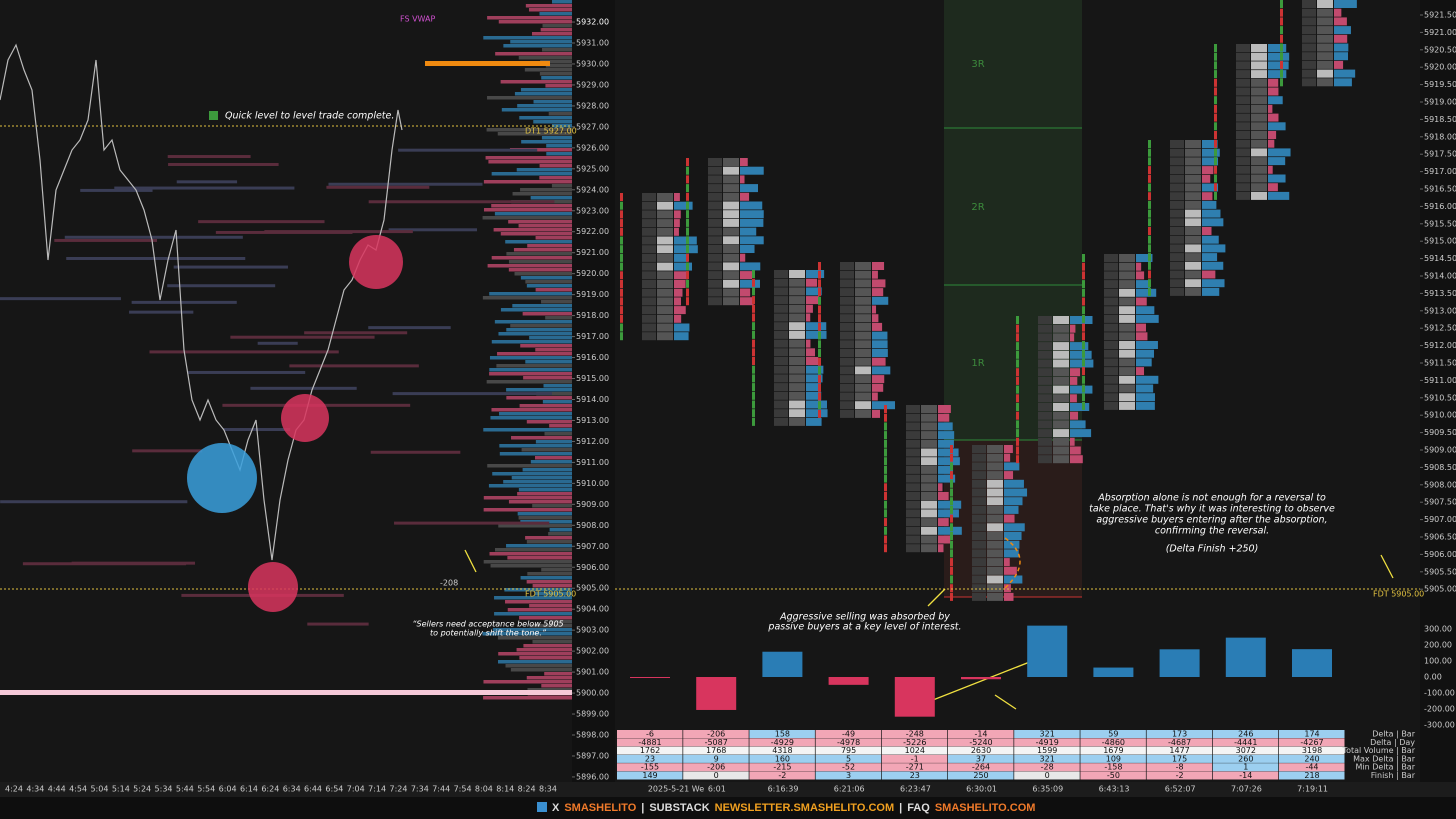  I want to click on price-label: 5907.00, so click(1440, 519).